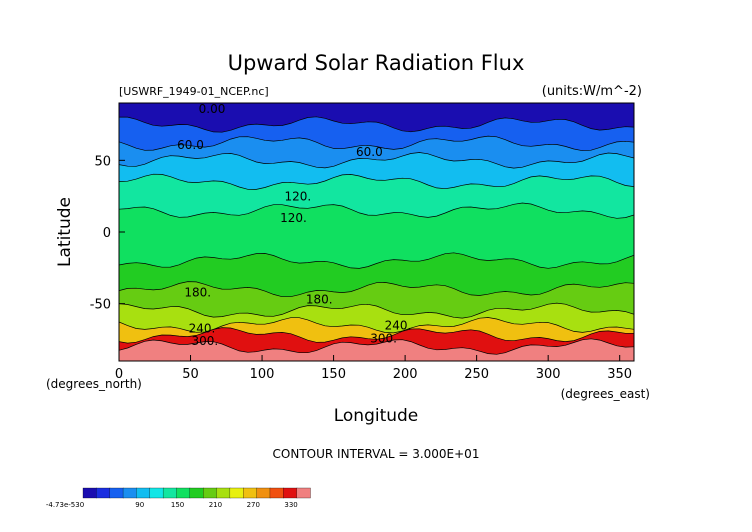  Describe the element at coordinates (212, 109) in the screenshot. I see `contour-label: 0.00` at that location.